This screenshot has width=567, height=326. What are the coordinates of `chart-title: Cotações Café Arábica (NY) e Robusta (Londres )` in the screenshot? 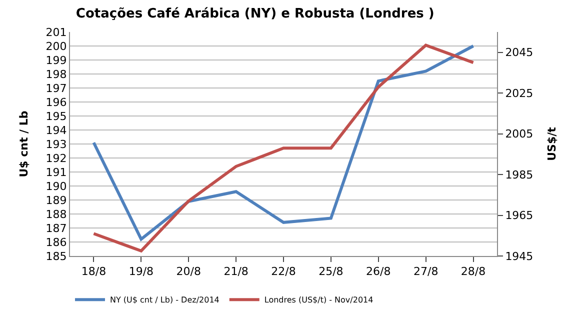 It's located at (255, 14).